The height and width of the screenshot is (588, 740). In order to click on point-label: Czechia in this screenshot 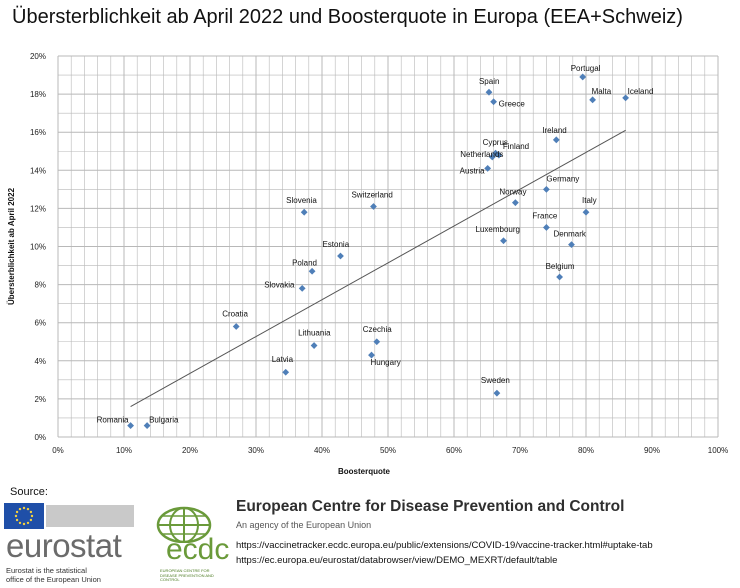, I will do `click(377, 329)`.